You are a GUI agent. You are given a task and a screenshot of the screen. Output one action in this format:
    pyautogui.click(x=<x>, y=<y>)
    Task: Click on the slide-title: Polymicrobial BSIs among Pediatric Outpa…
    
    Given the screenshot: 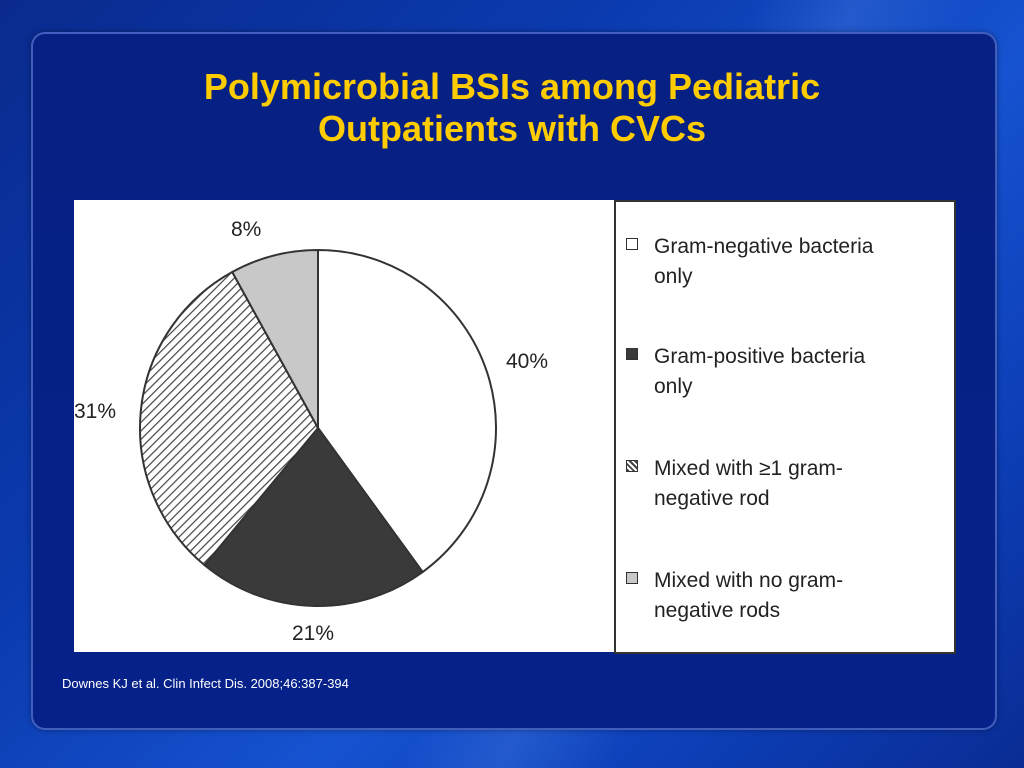 What is the action you would take?
    pyautogui.click(x=512, y=108)
    